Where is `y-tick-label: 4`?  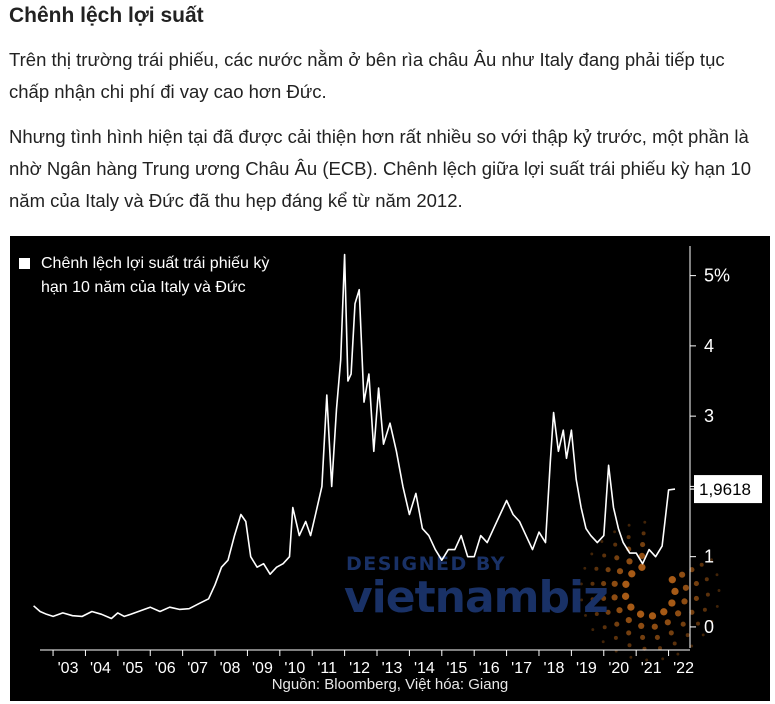
y-tick-label: 4 is located at coordinates (709, 346).